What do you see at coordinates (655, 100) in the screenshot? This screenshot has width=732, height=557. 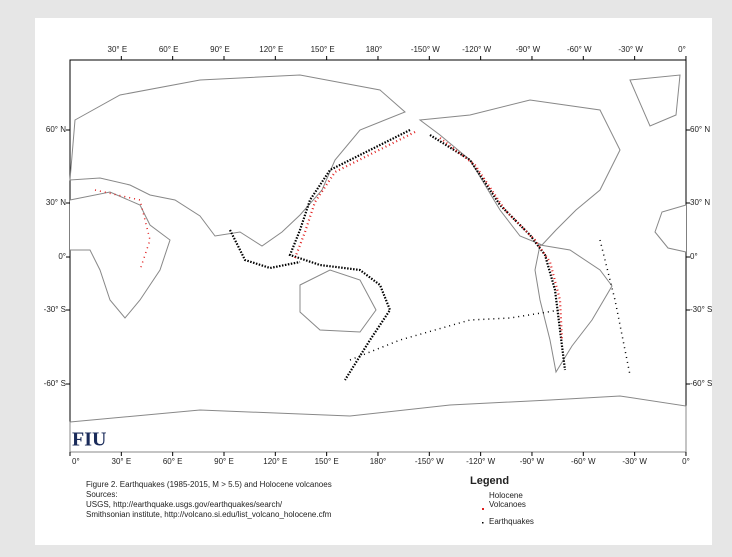 I see `greenland` at bounding box center [655, 100].